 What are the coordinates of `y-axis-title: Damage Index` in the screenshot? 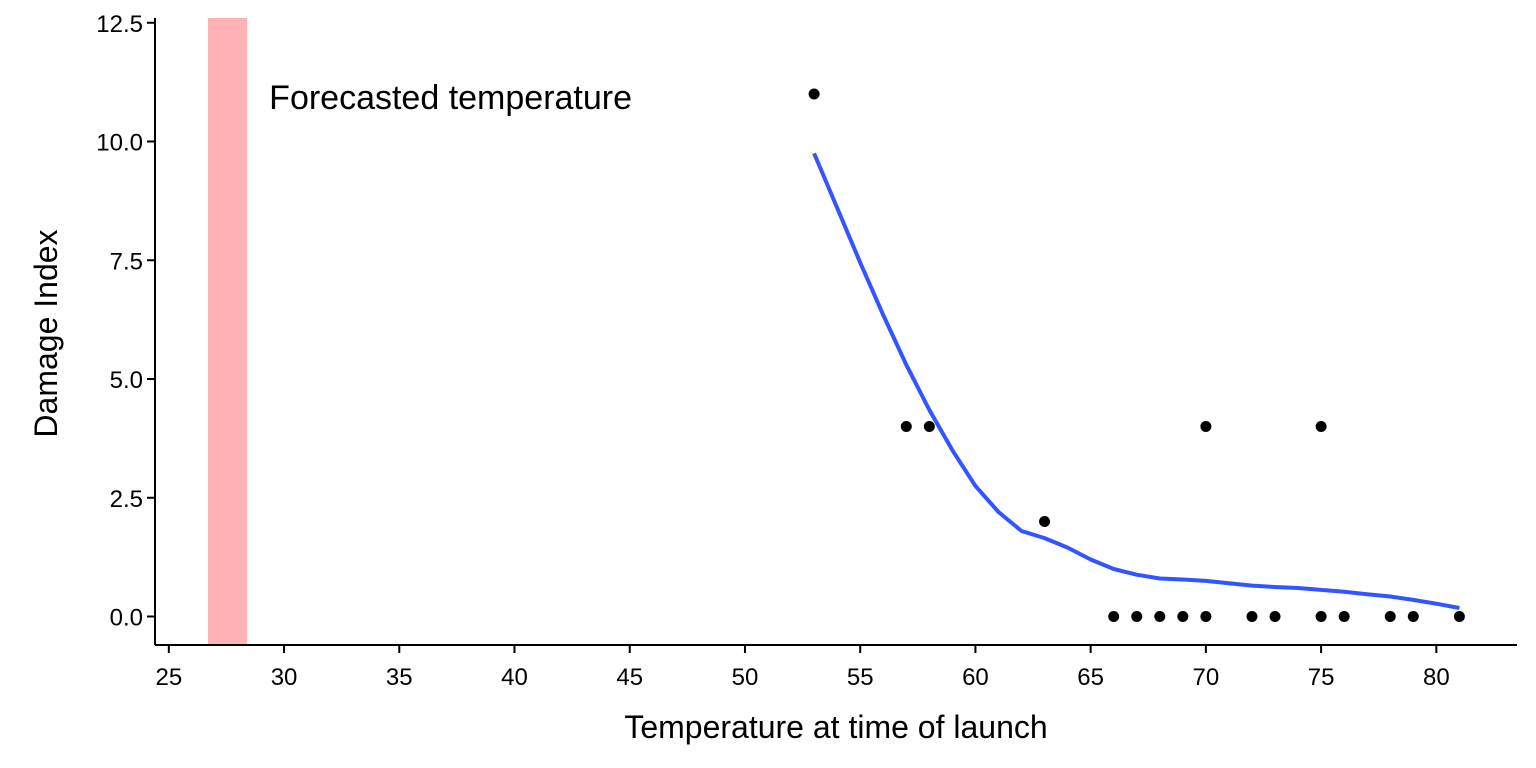 It's located at (46, 333).